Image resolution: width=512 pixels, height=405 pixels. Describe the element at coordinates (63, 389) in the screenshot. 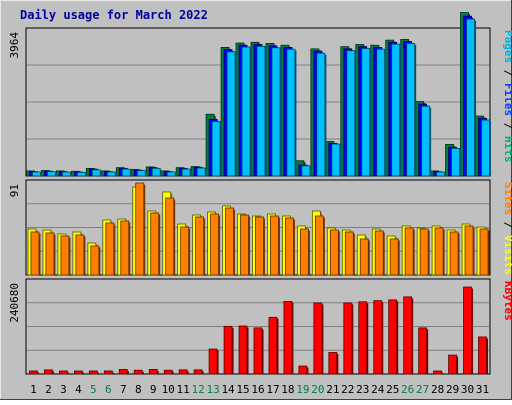

I see `x-tick-label-day-3: 3` at that location.